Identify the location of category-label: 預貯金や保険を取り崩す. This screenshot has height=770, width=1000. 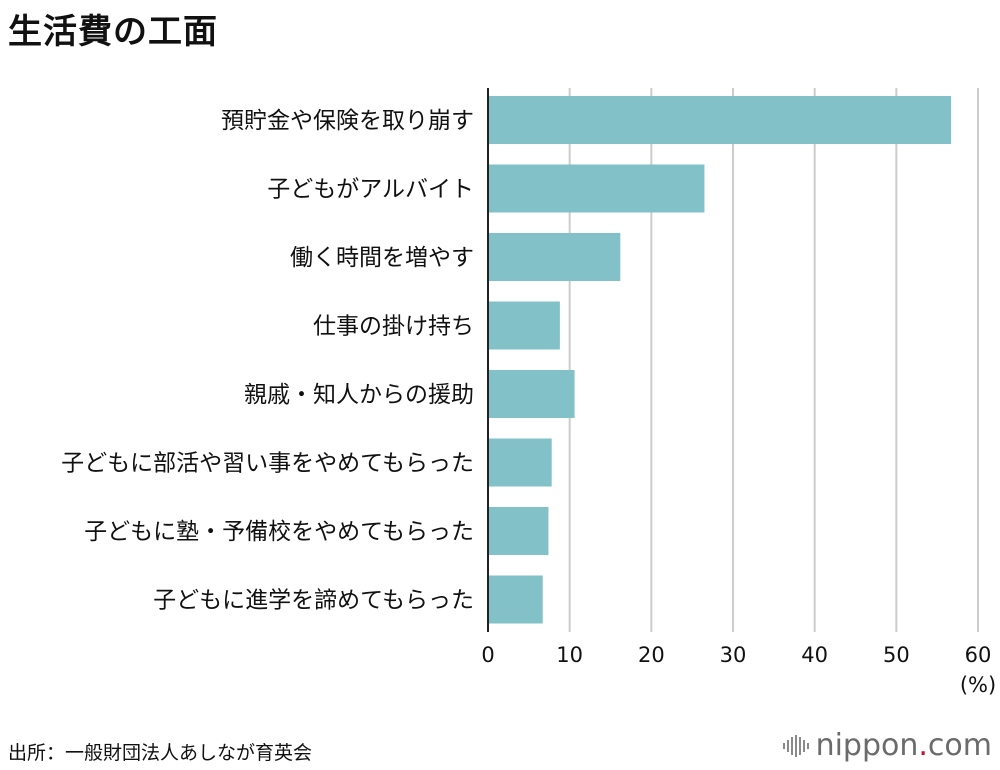
(347, 121).